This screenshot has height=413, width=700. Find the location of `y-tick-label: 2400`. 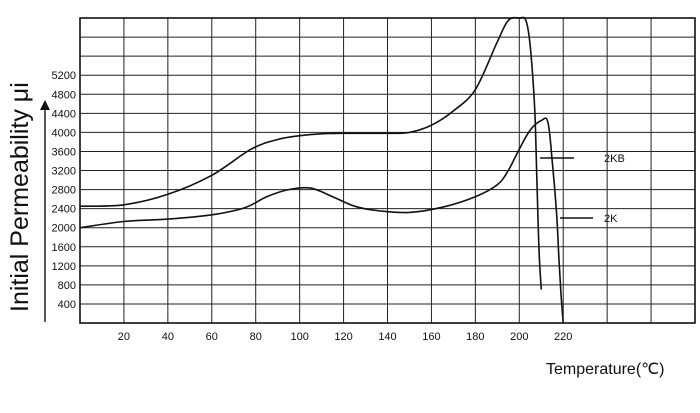

y-tick-label: 2400 is located at coordinates (64, 210).